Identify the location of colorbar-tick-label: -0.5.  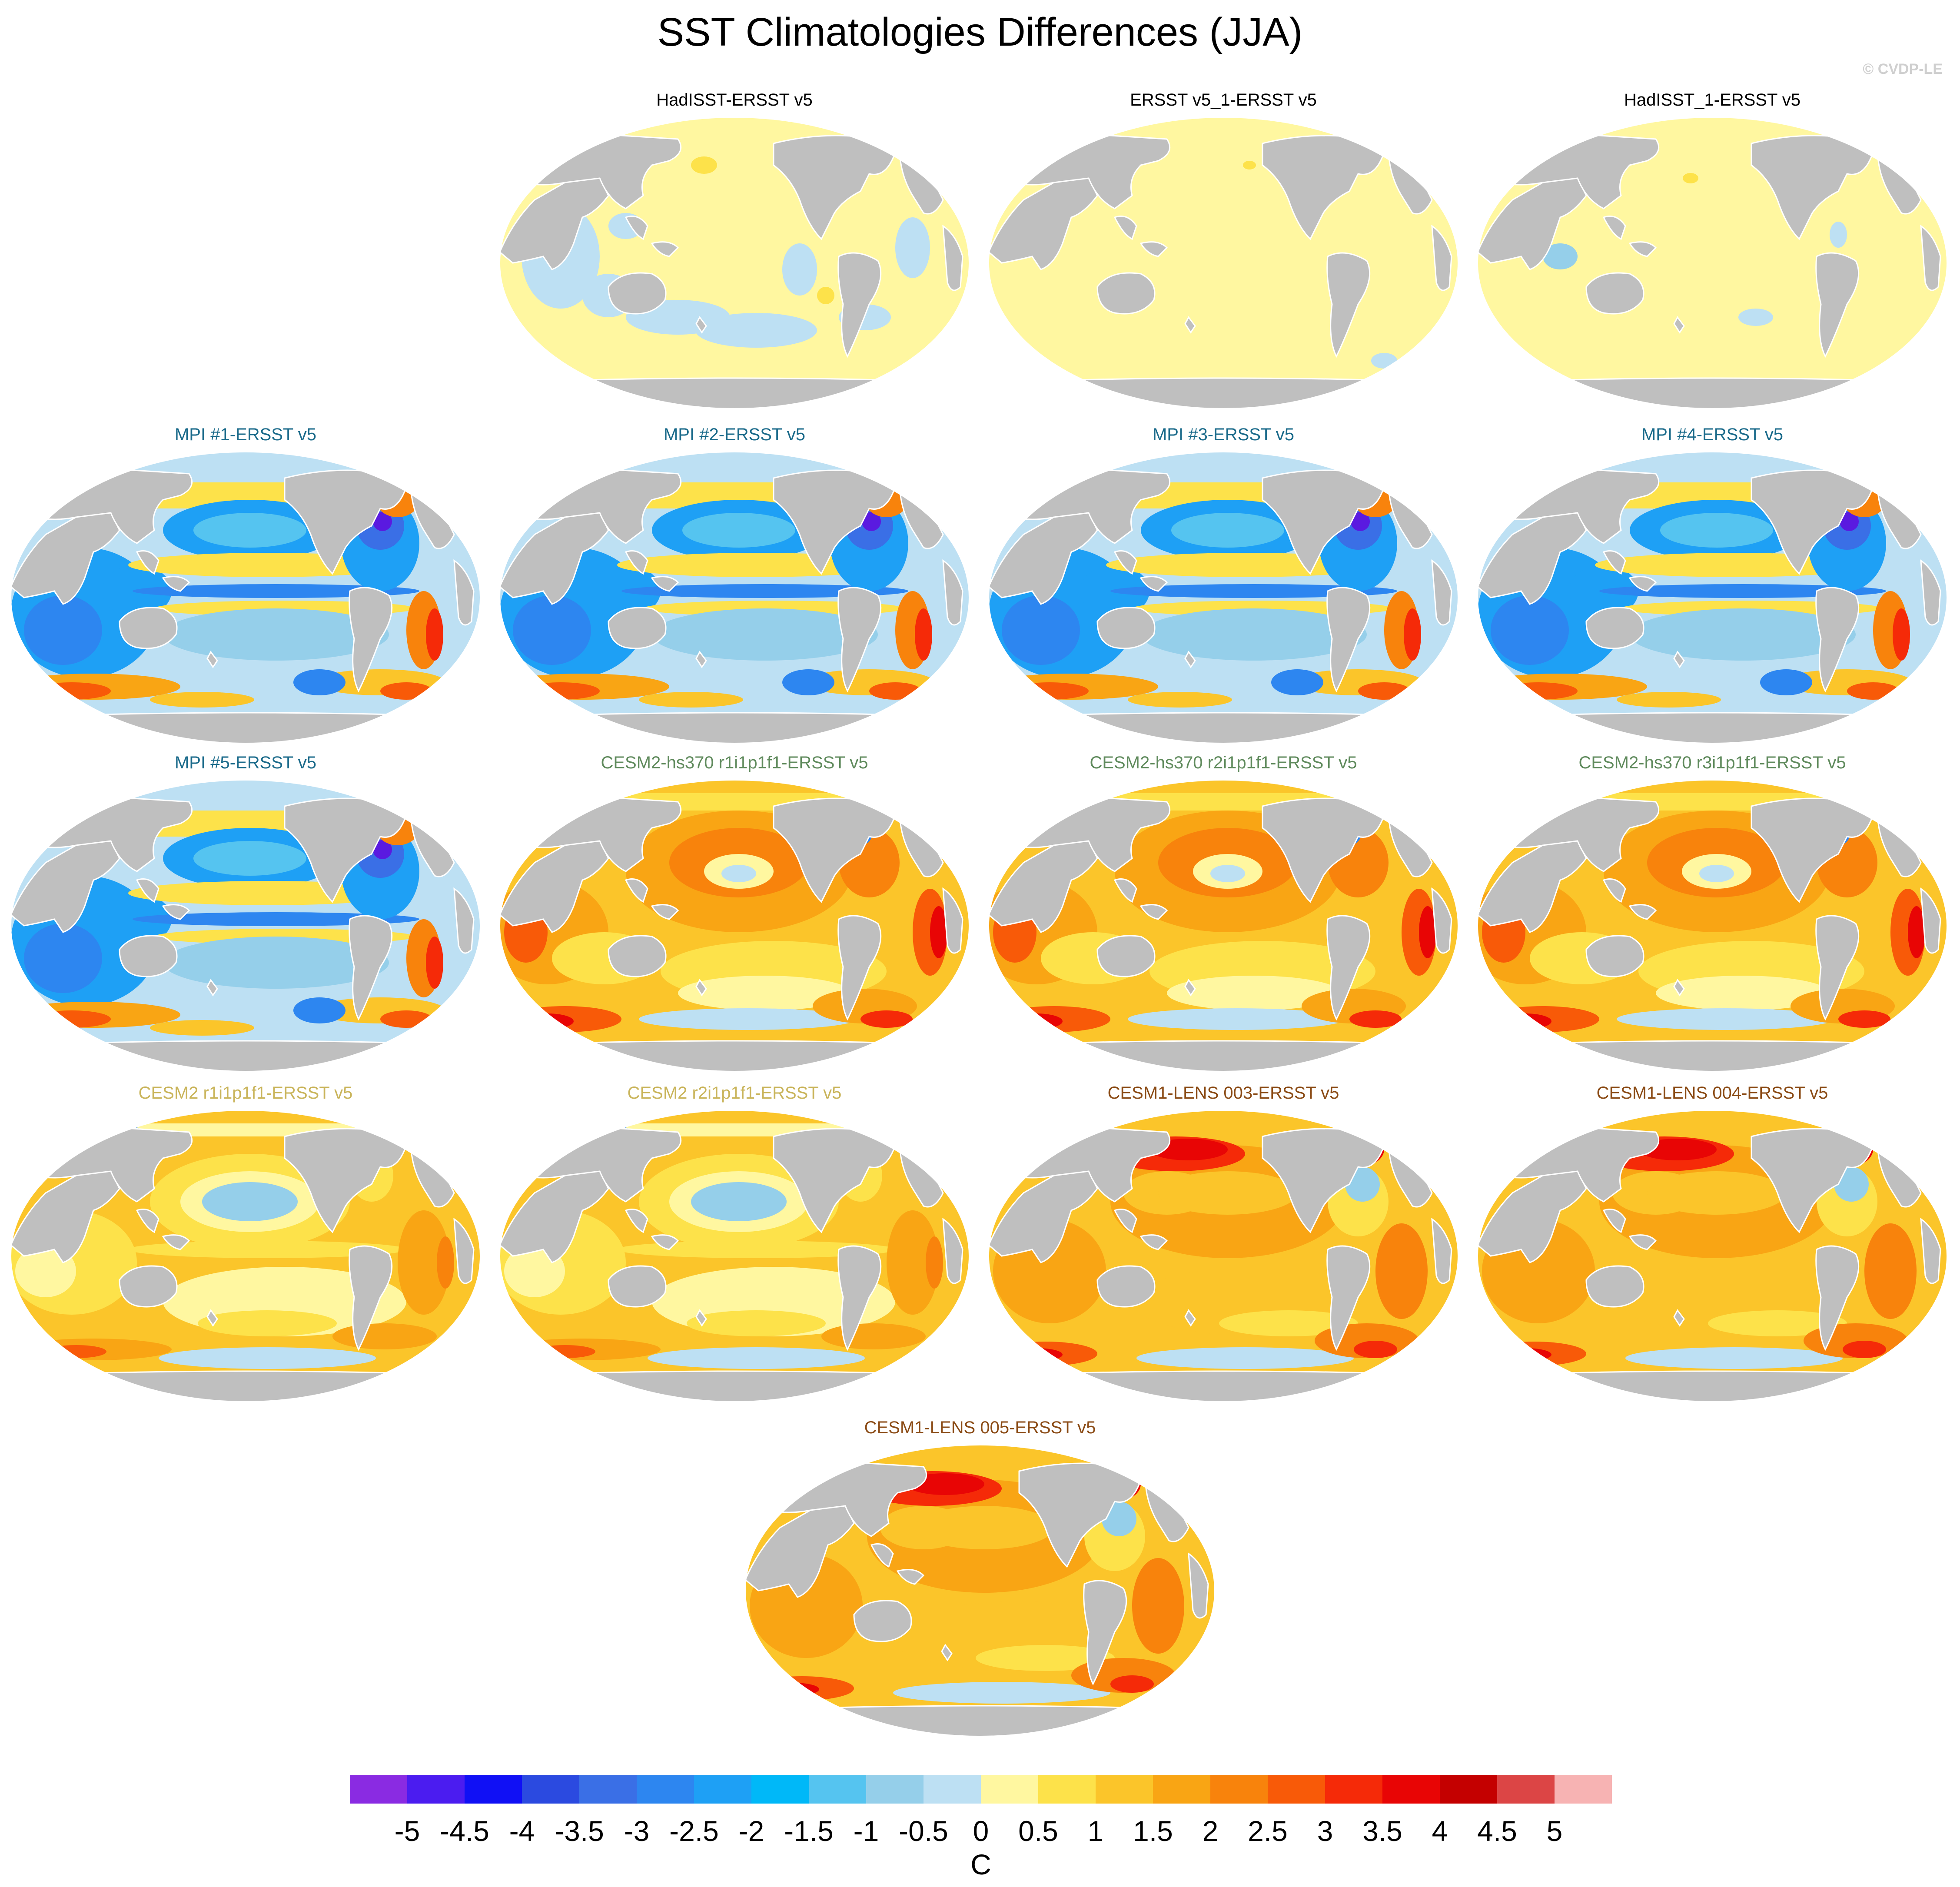
(923, 1831).